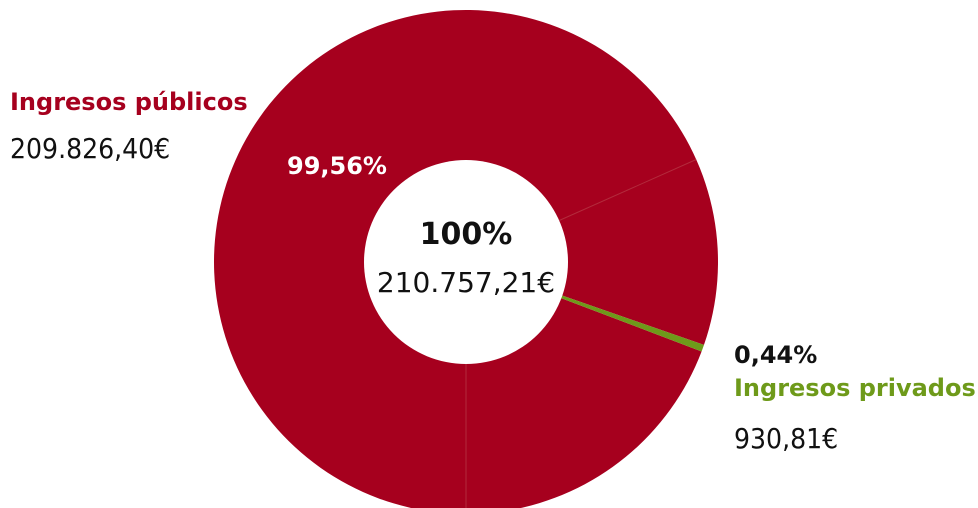  Describe the element at coordinates (90, 148) in the screenshot. I see `series-value-ingresos-publicos: 209.826,40€` at that location.